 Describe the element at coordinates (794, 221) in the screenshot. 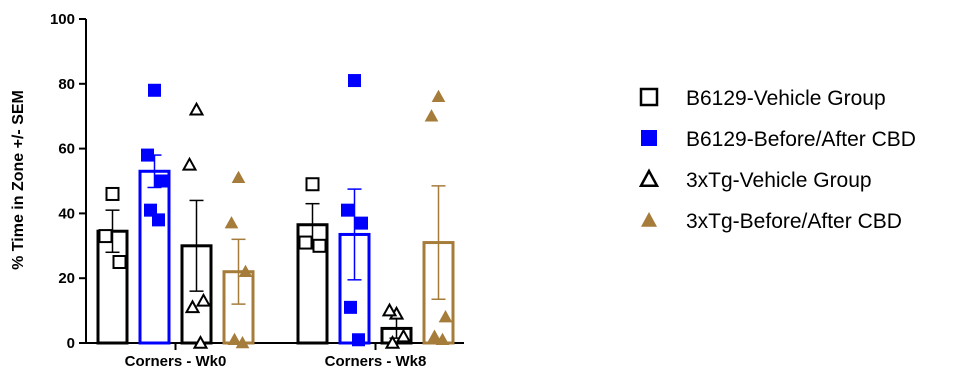

I see `legend-label: 3xTg-Before/After CBD` at that location.